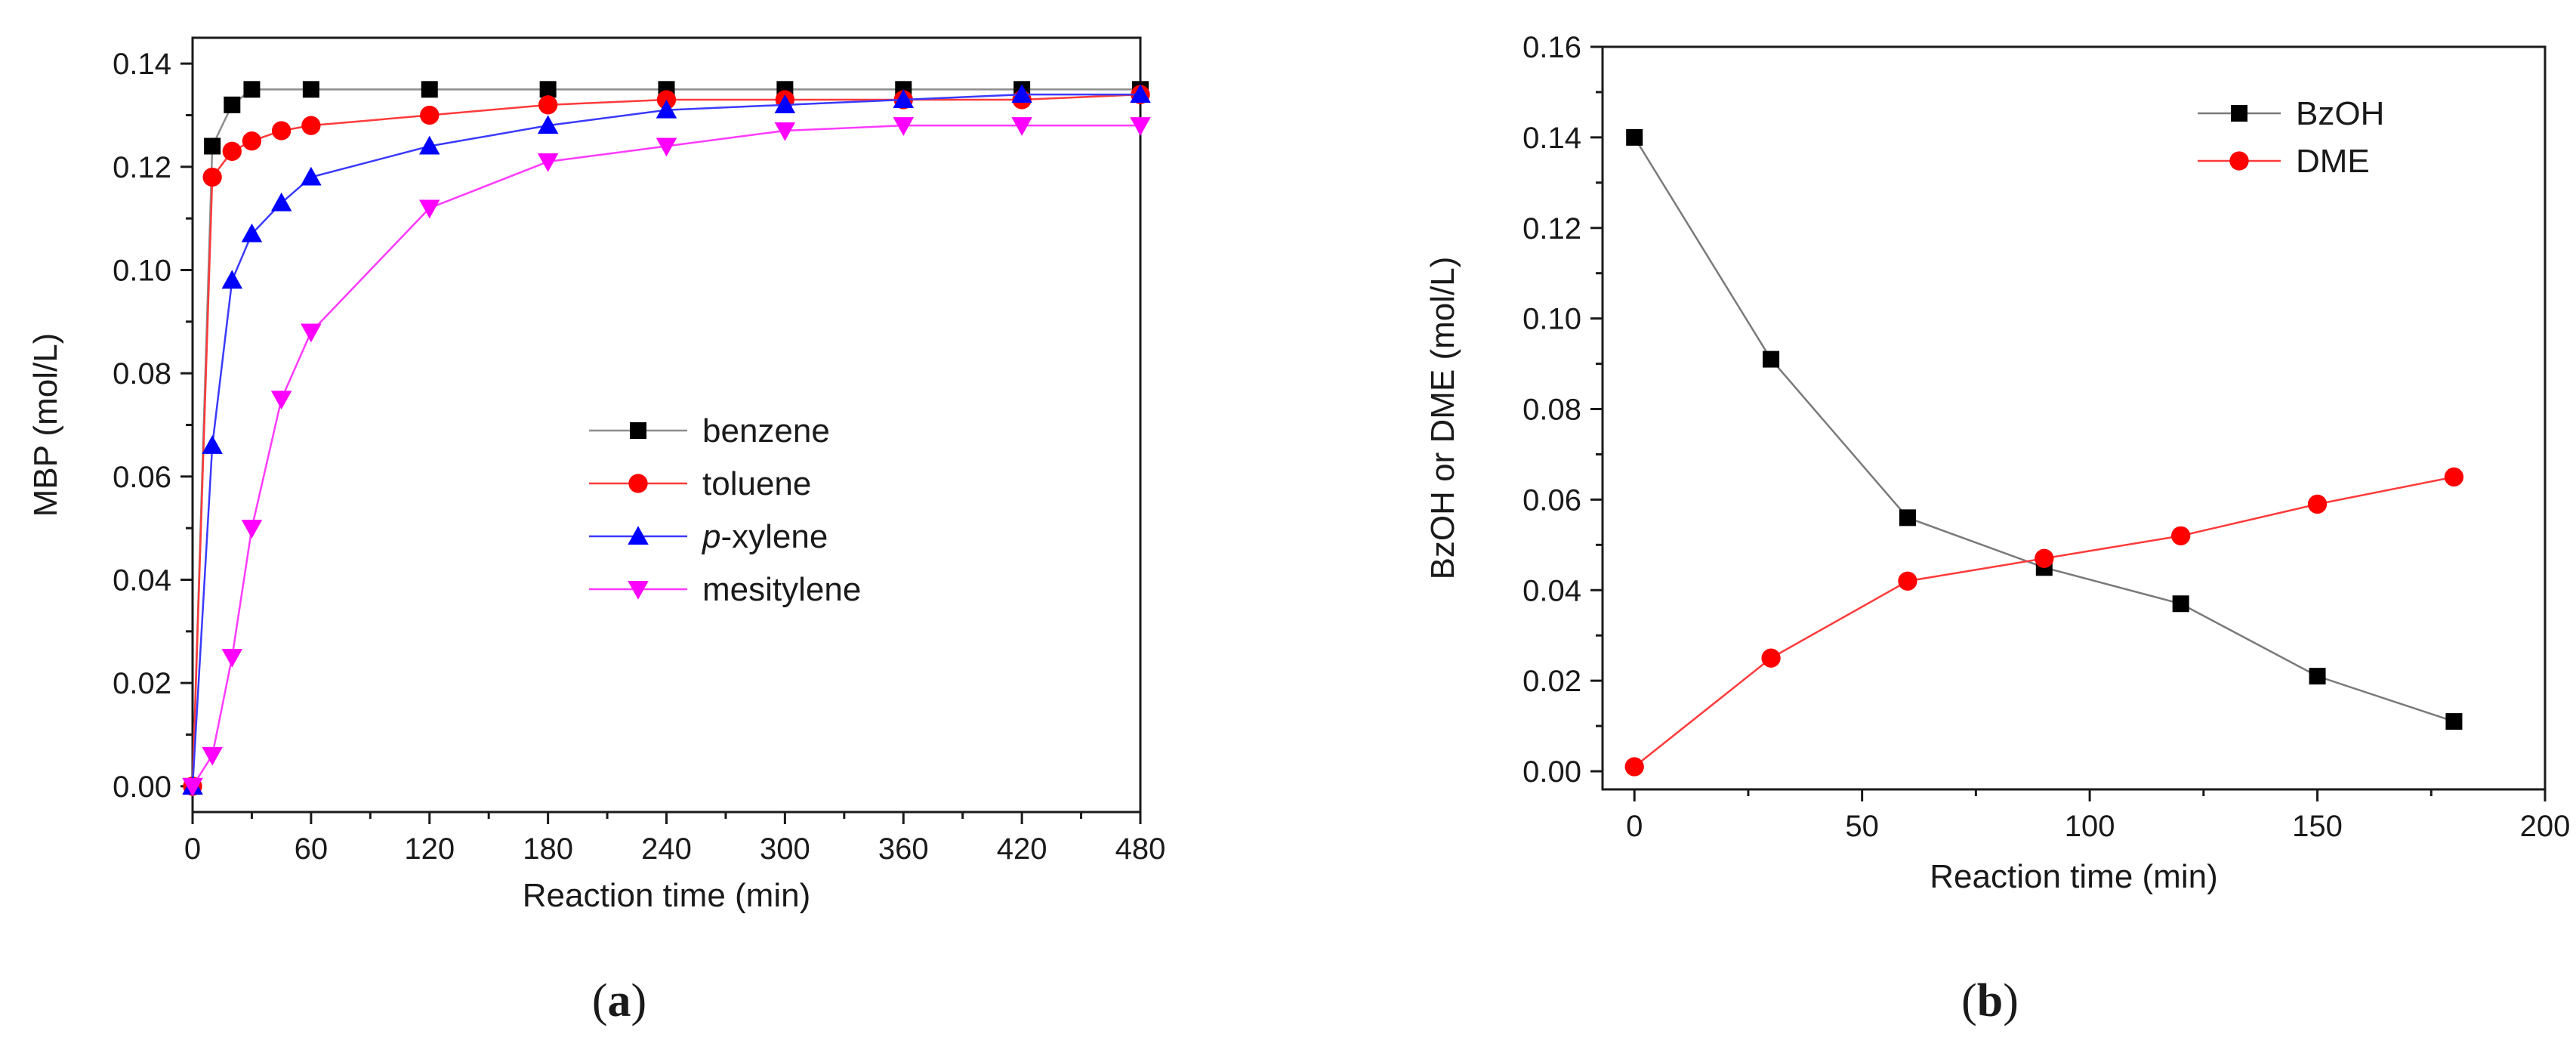 Image resolution: width=2576 pixels, height=1053 pixels. What do you see at coordinates (619, 1001) in the screenshot?
I see `panel-label: (a)` at bounding box center [619, 1001].